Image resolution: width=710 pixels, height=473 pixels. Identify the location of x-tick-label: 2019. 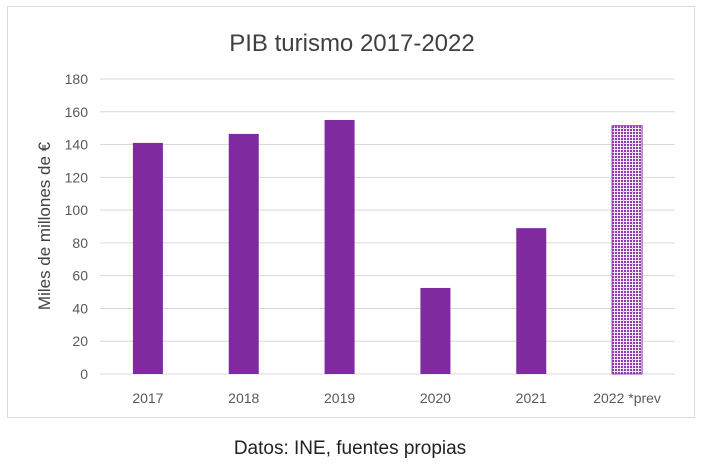
(339, 398).